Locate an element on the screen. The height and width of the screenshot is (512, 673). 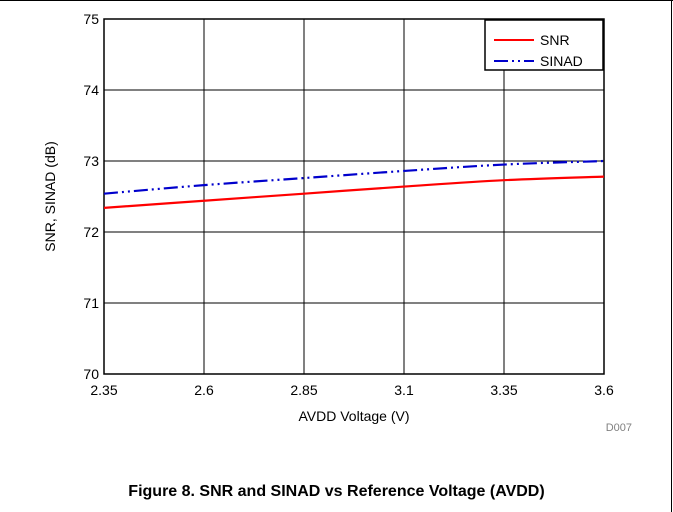
series-line-sinad is located at coordinates (354, 177).